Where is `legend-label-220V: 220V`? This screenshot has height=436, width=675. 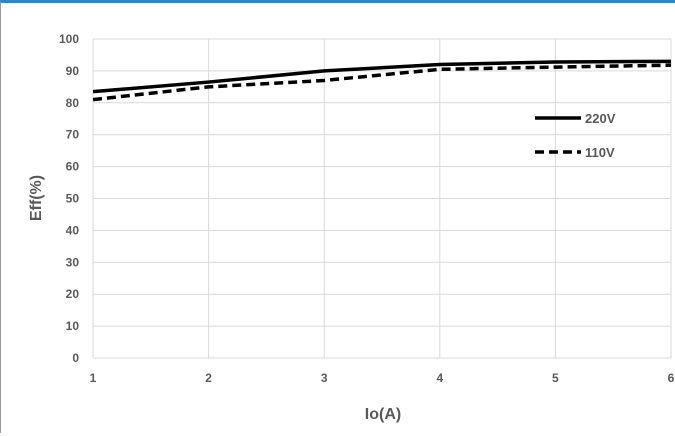
legend-label-220V: 220V is located at coordinates (600, 118).